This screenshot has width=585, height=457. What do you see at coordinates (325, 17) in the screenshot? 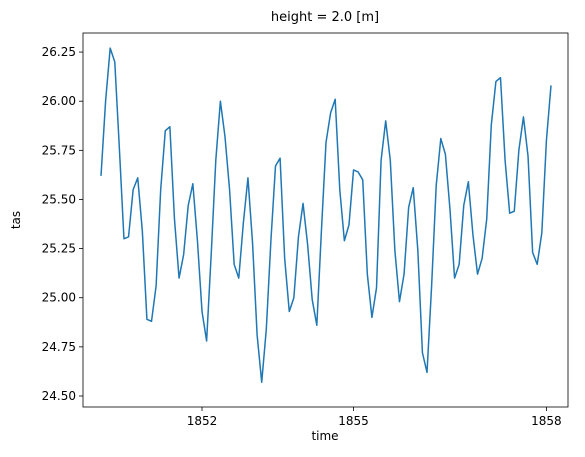
I see `chart-title: height = 2.0 [m]` at bounding box center [325, 17].